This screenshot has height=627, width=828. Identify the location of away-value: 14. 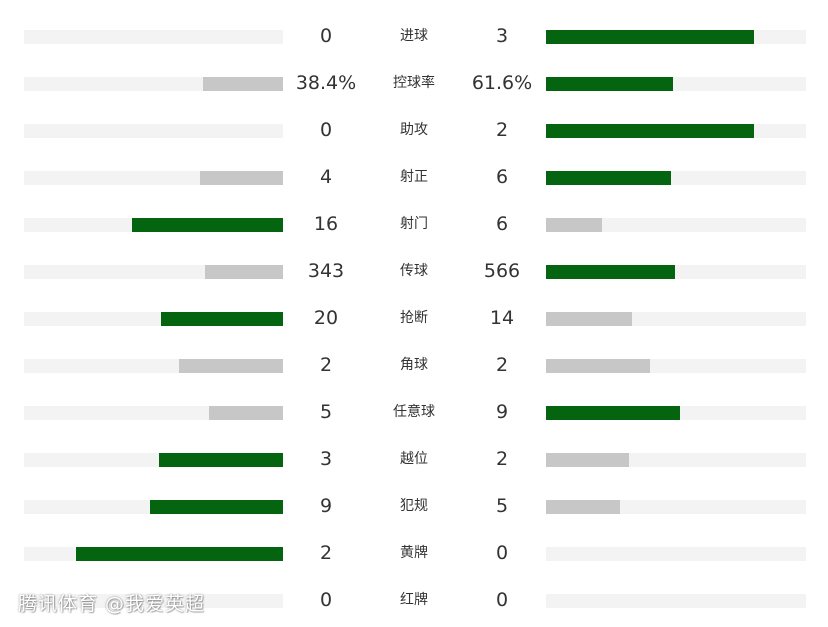
(502, 318).